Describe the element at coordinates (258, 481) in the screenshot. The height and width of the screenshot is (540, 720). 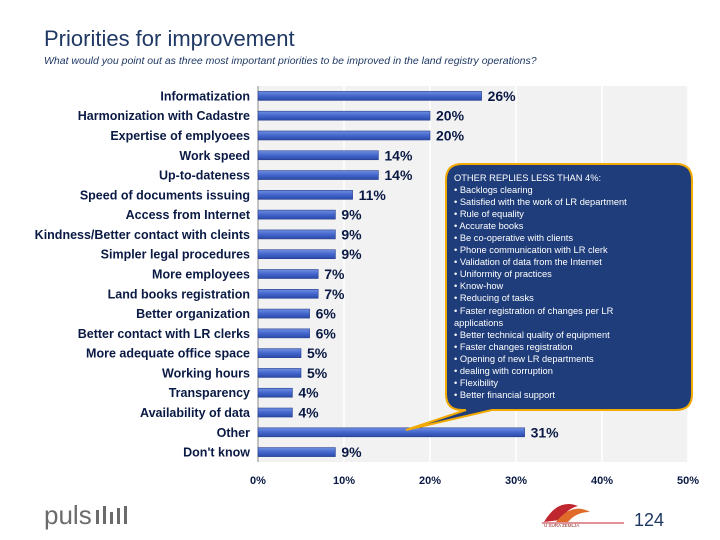
I see `x-tick-label: 0%` at that location.